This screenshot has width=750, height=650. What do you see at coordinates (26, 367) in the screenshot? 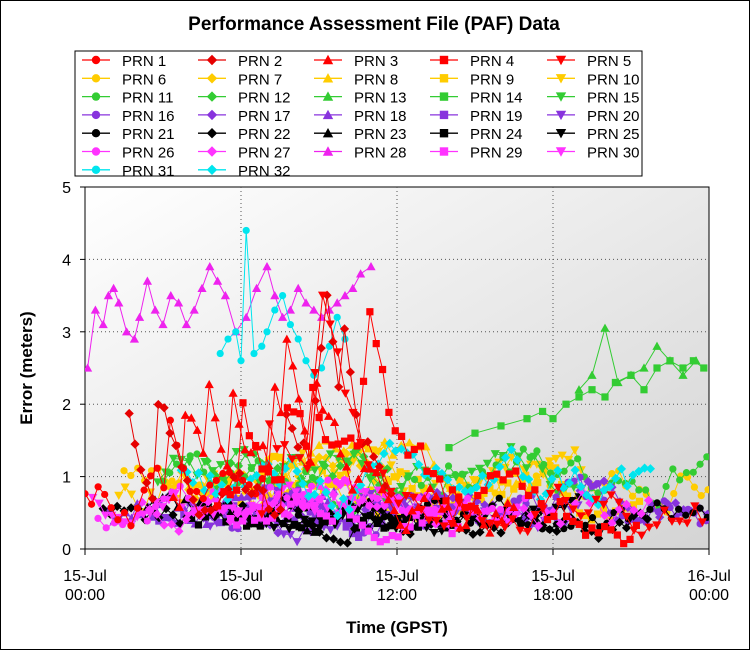
I see `y-axis-title: Error (meters)` at bounding box center [26, 367].